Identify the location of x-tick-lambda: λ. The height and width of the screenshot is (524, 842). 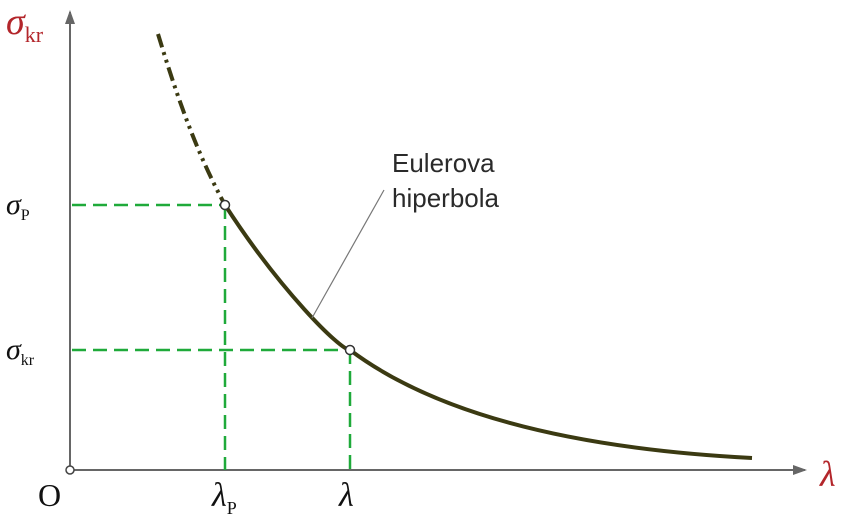
(346, 495).